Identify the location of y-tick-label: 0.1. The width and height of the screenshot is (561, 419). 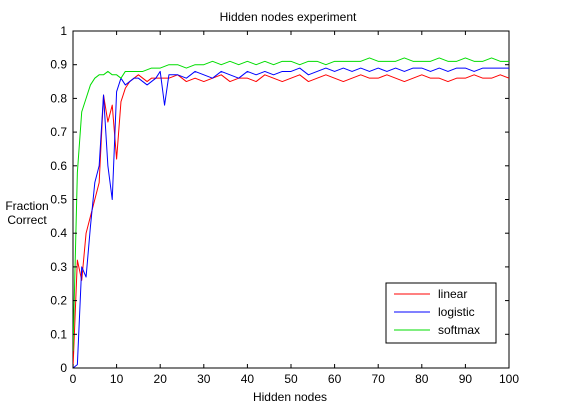
(58, 334).